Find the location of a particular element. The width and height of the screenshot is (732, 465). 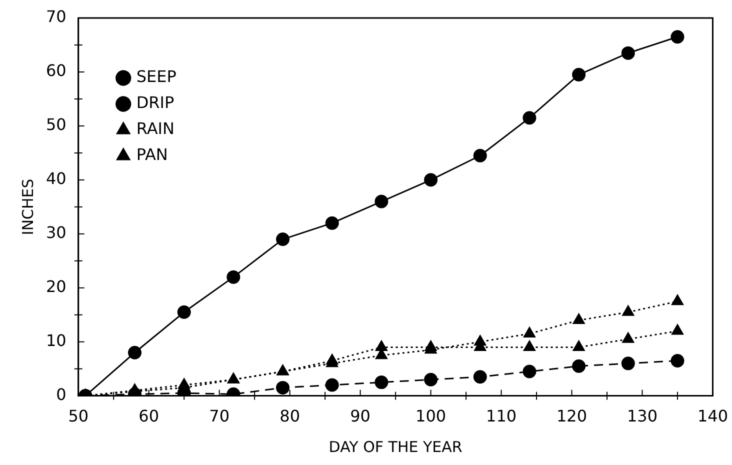

x-tick-label: 80 is located at coordinates (290, 416).